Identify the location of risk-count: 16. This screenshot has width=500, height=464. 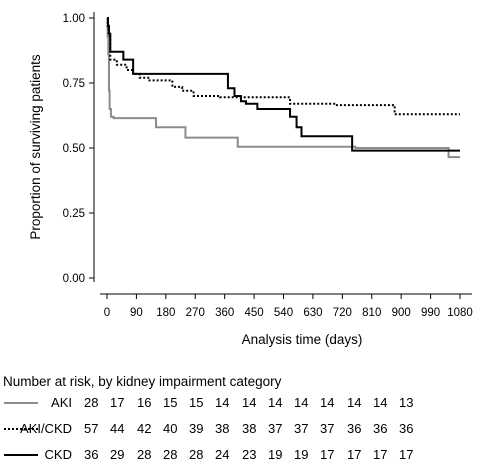
(144, 402).